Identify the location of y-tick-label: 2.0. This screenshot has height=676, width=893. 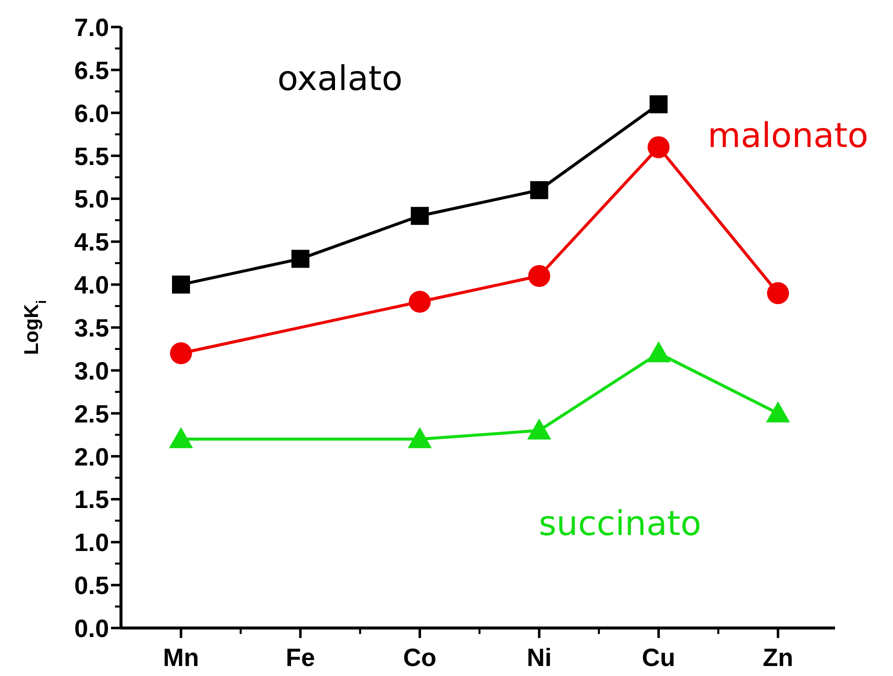
(91, 457).